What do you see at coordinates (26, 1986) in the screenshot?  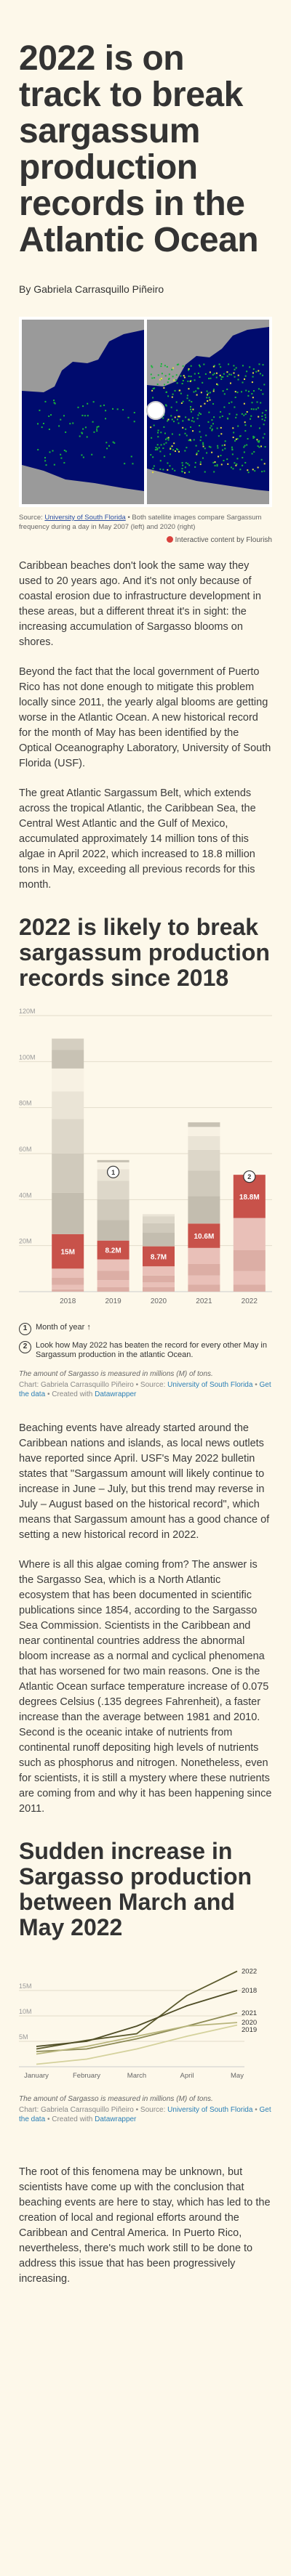 I see `chart2-y-tick: 15M` at bounding box center [26, 1986].